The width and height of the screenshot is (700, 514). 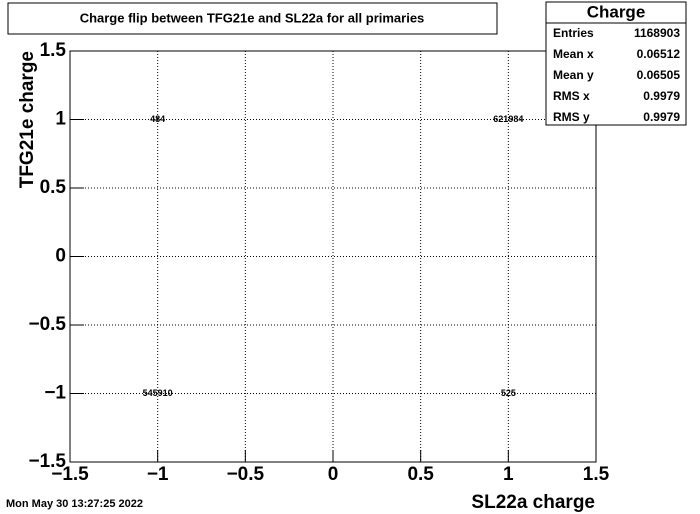 What do you see at coordinates (573, 54) in the screenshot?
I see `stats-label: Mean x` at bounding box center [573, 54].